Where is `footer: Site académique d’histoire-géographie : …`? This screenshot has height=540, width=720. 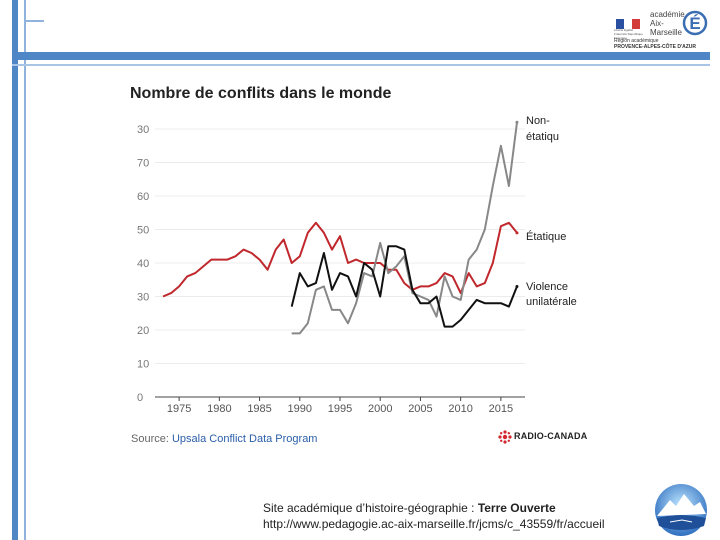
footer: Site académique d’histoire-géographie : … is located at coordinates (433, 516).